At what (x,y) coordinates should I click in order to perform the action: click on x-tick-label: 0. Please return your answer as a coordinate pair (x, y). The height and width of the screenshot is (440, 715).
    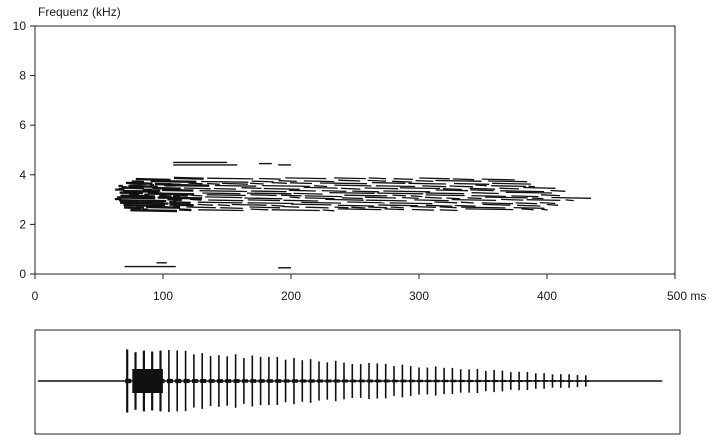
    Looking at the image, I should click on (35, 296).